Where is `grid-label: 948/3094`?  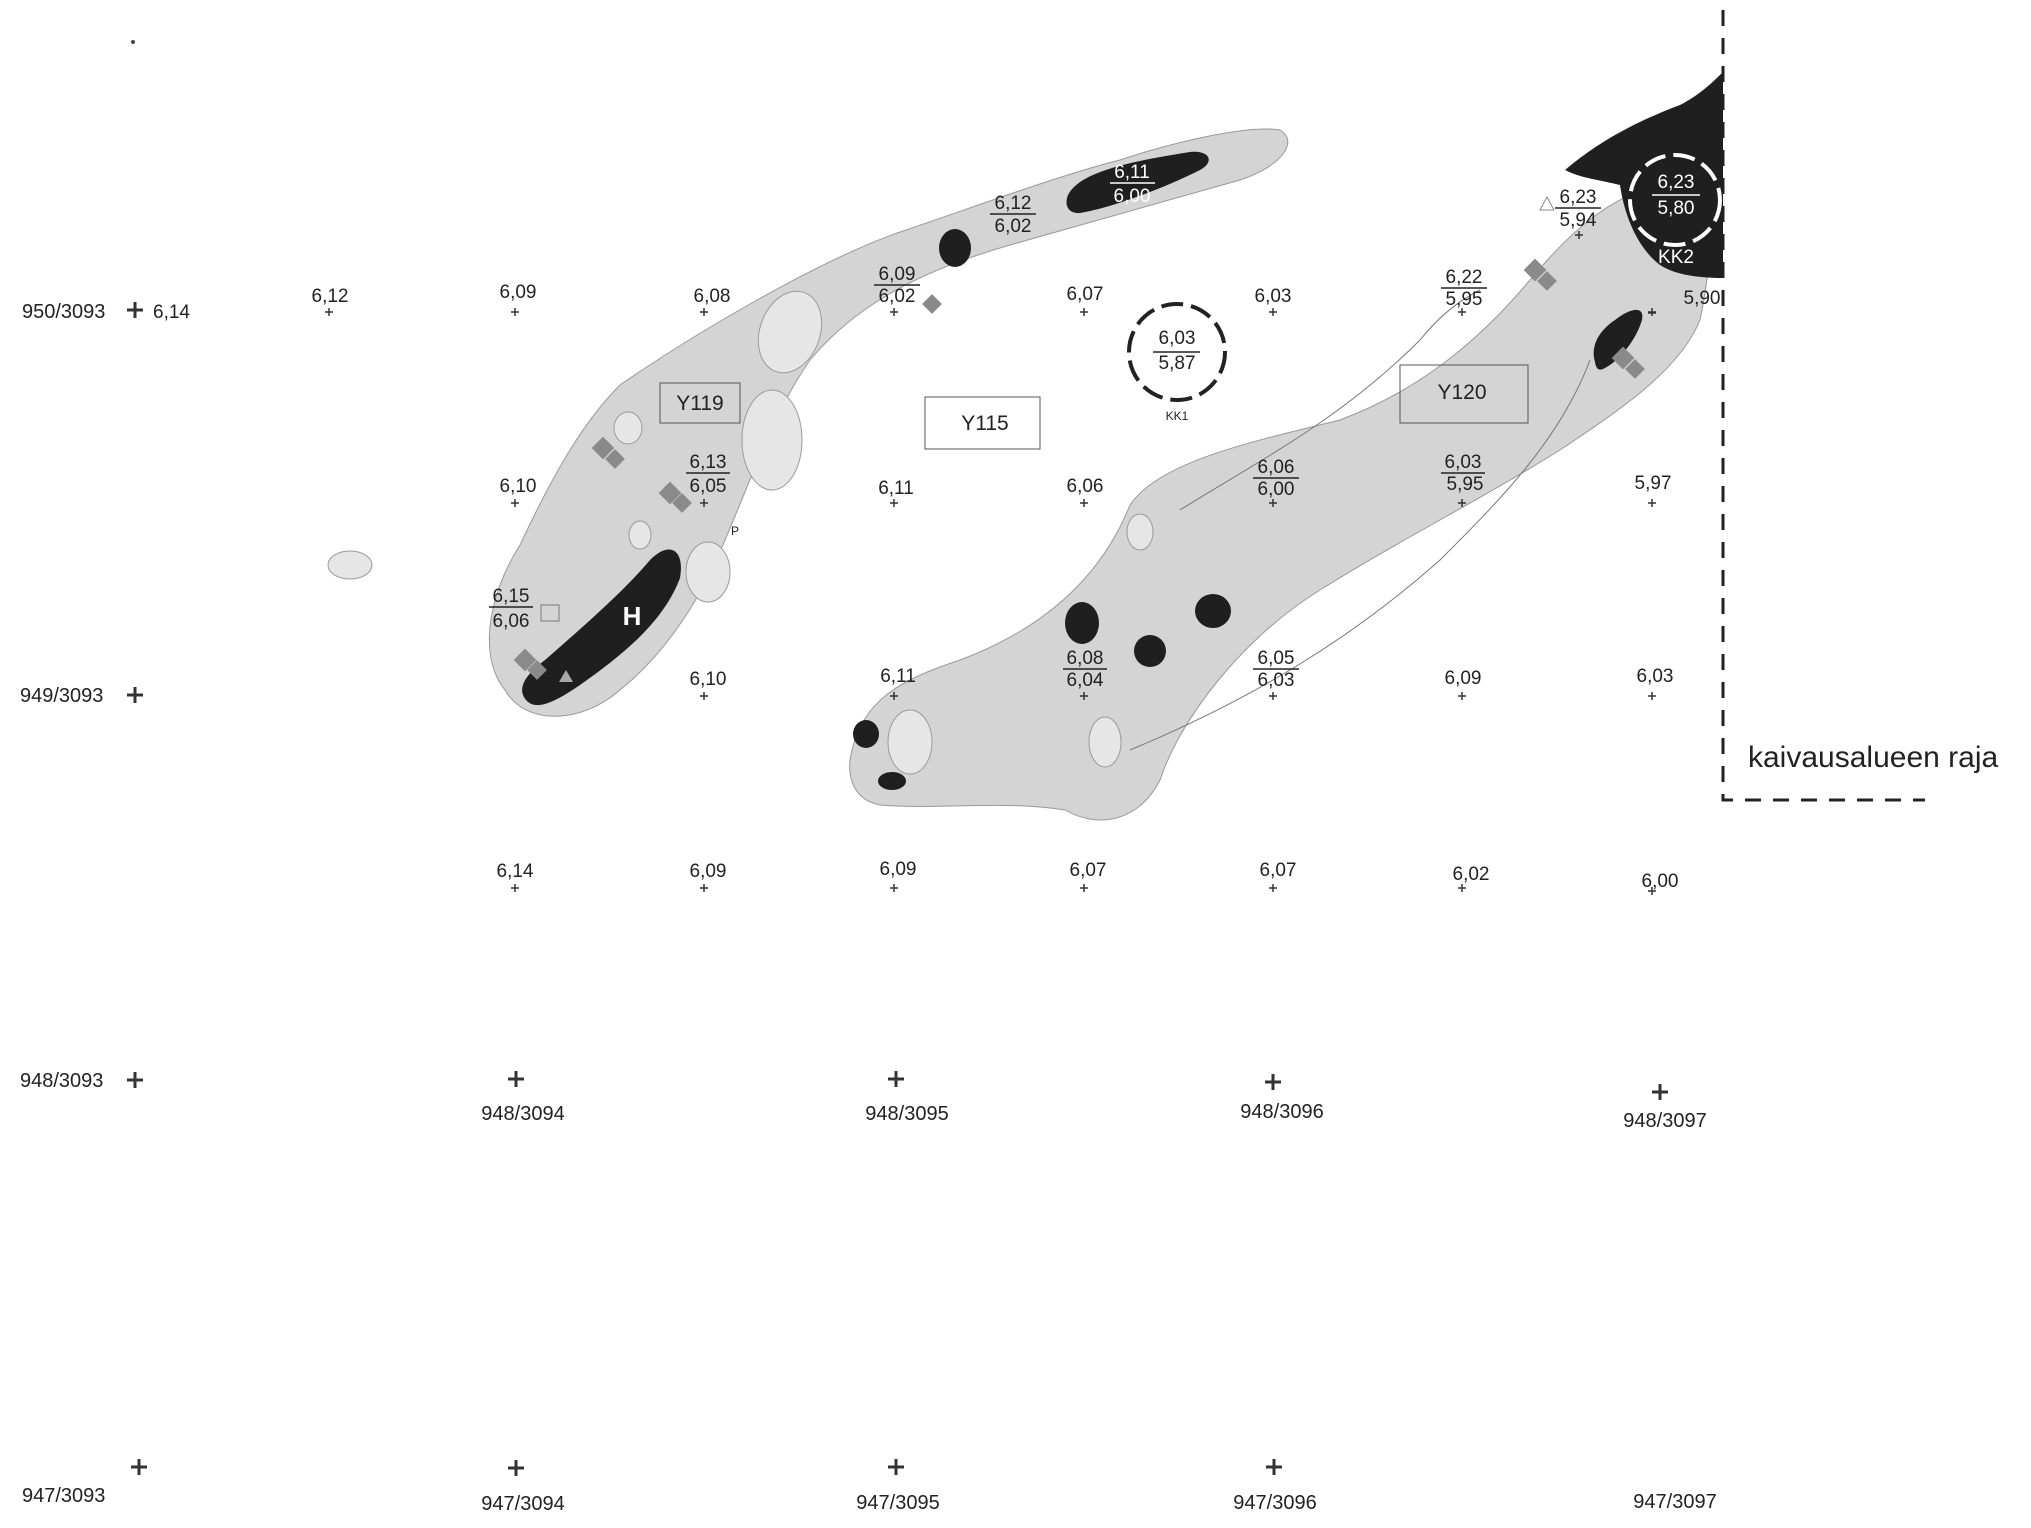 grid-label: 948/3094 is located at coordinates (522, 1114).